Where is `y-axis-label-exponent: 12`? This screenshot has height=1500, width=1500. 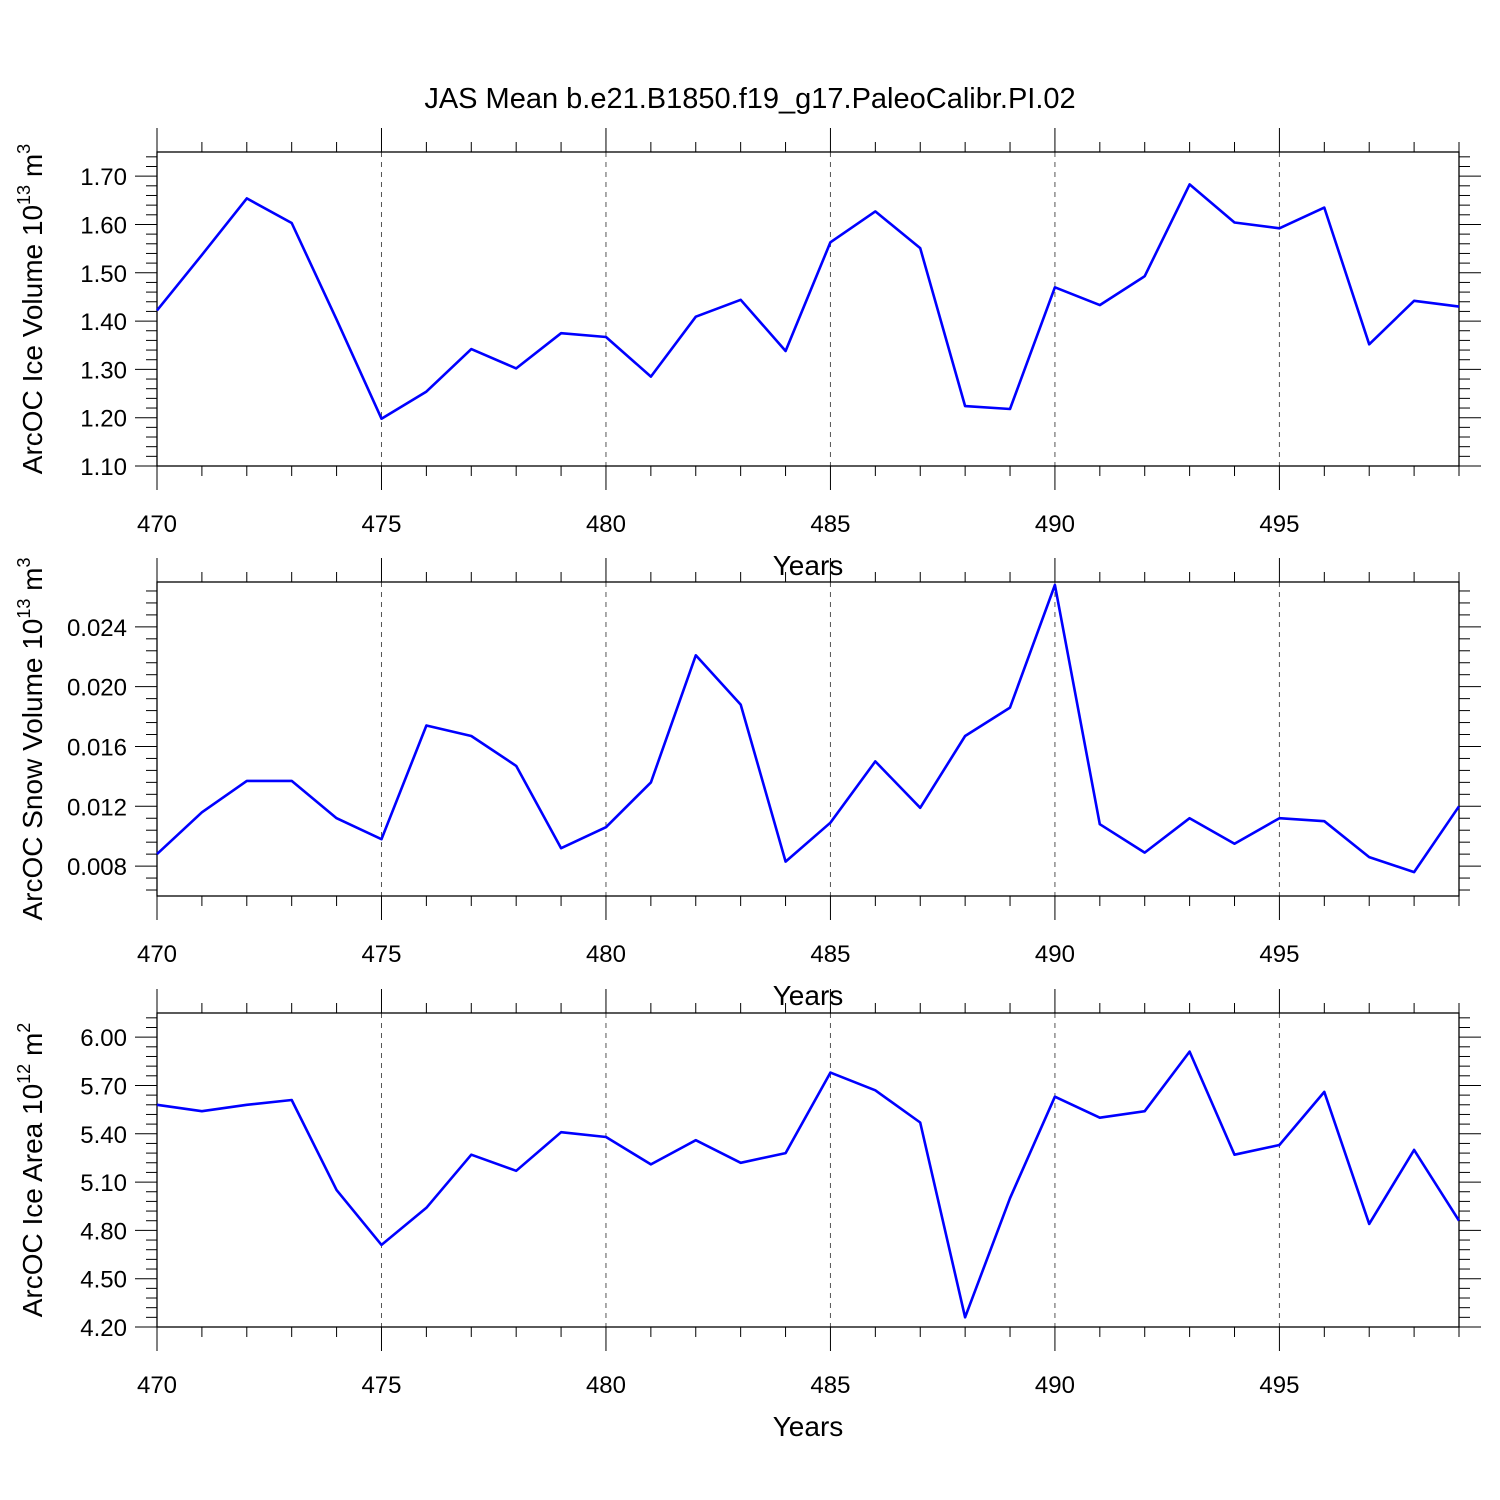
y-axis-label-exponent: 12 is located at coordinates (24, 1074).